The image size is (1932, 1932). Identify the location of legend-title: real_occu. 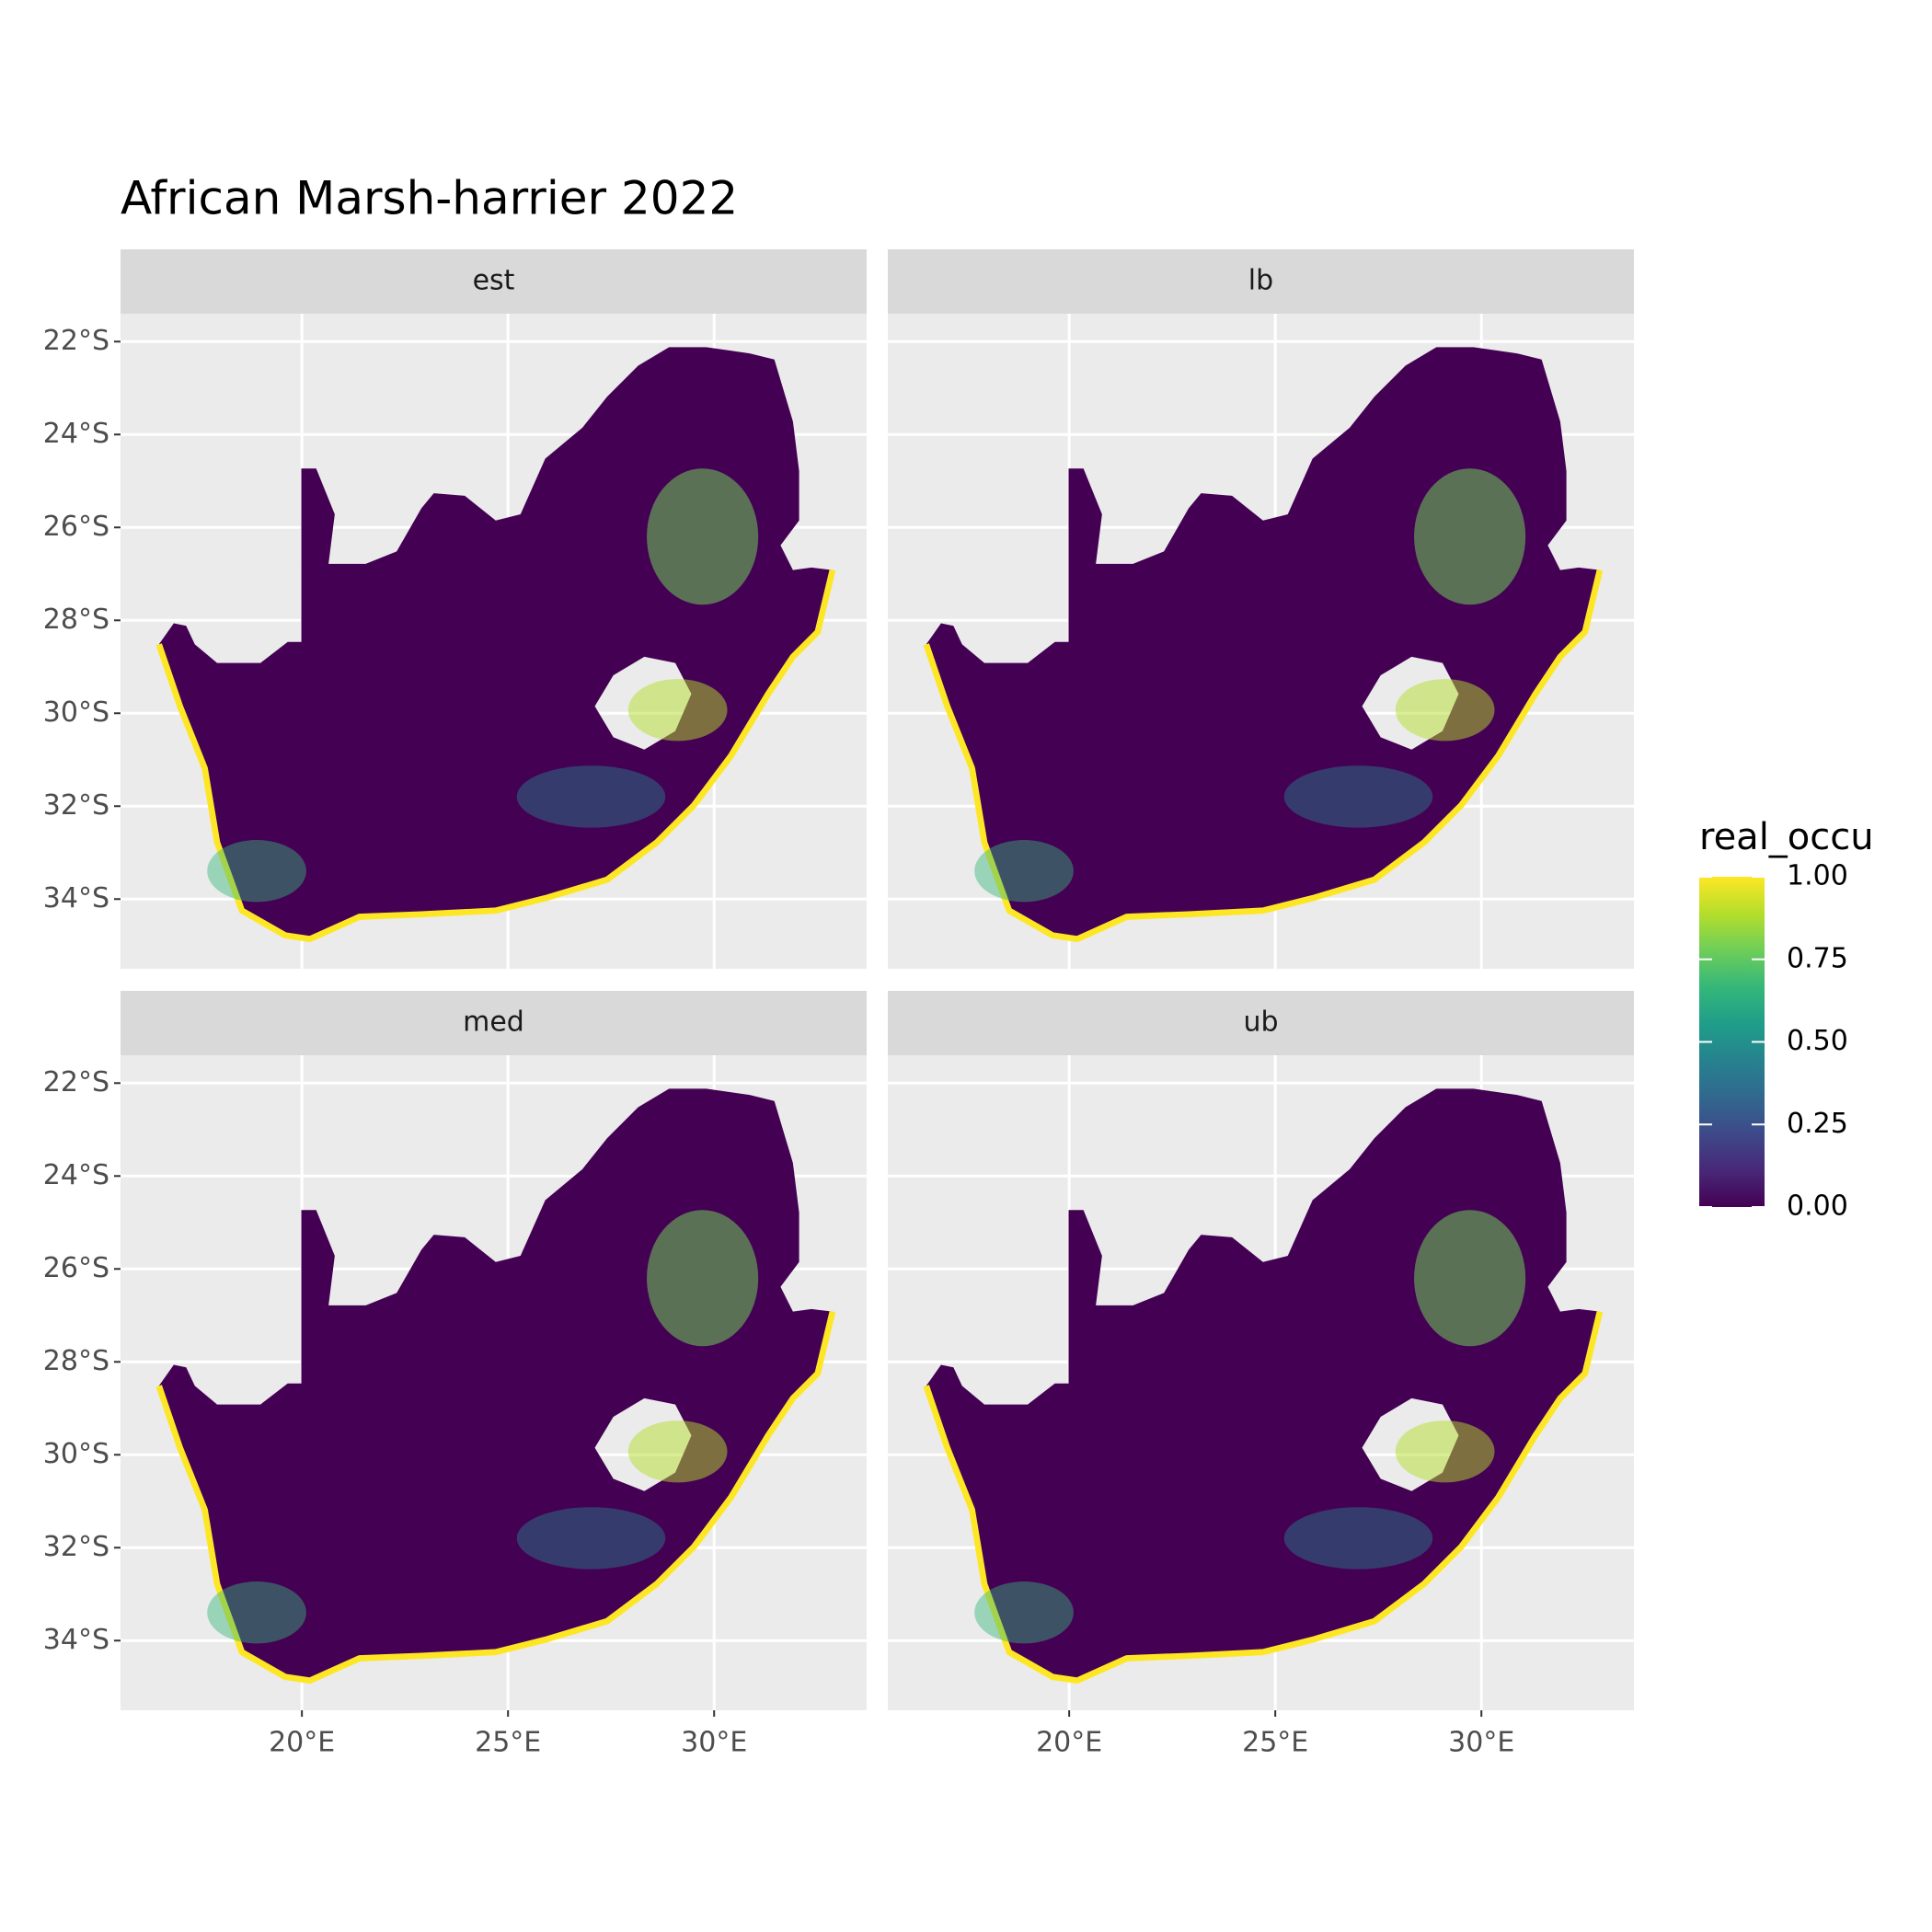
(1786, 837).